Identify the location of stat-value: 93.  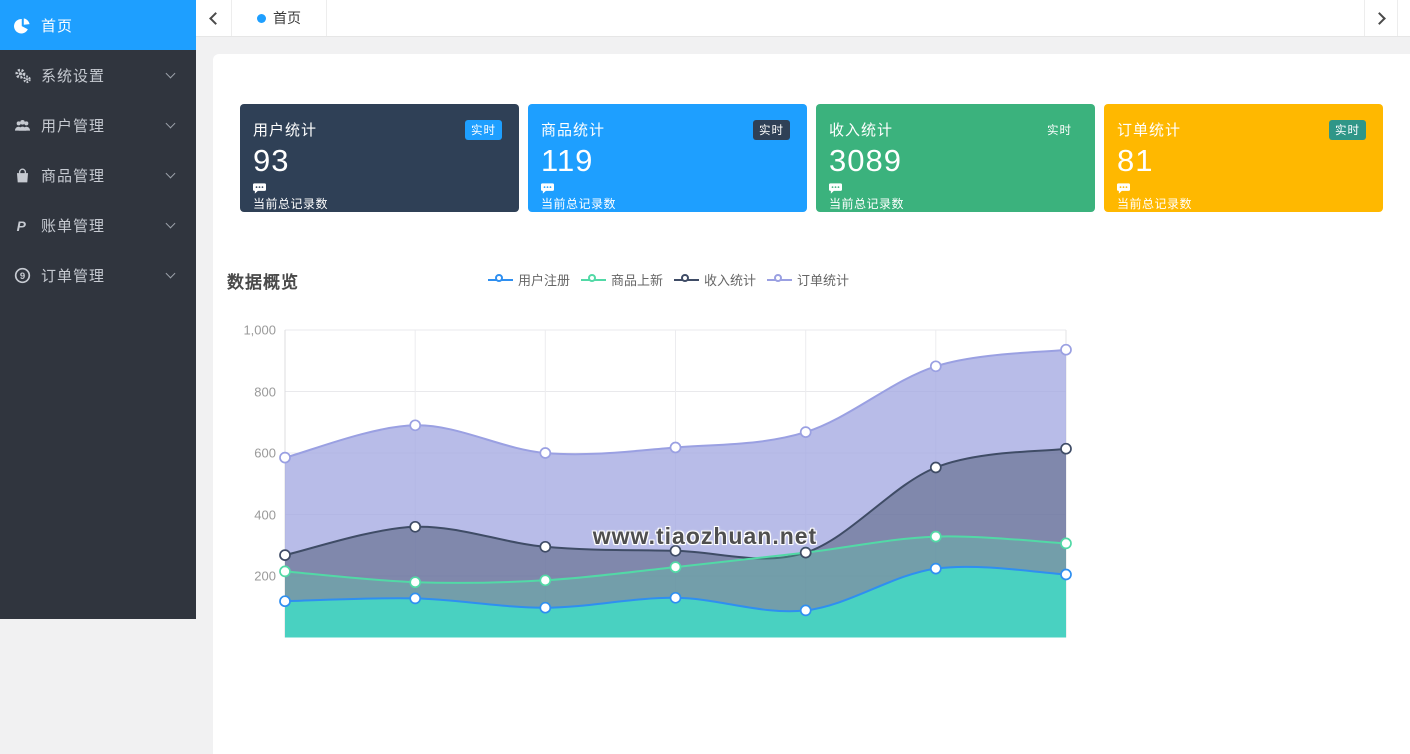
(378, 161).